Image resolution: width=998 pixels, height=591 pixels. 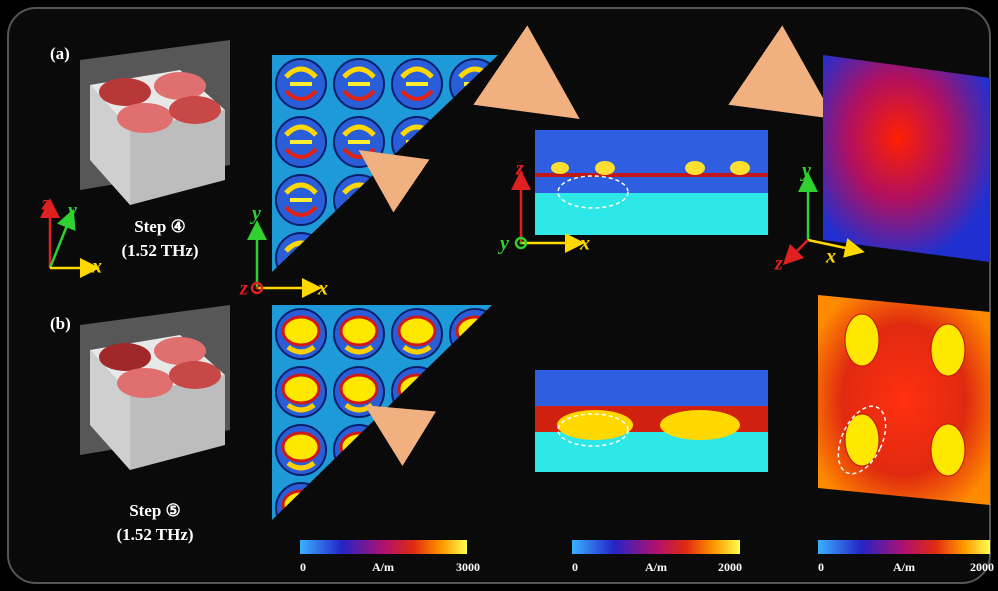 What do you see at coordinates (905, 395) in the screenshot?
I see `hotspots` at bounding box center [905, 395].